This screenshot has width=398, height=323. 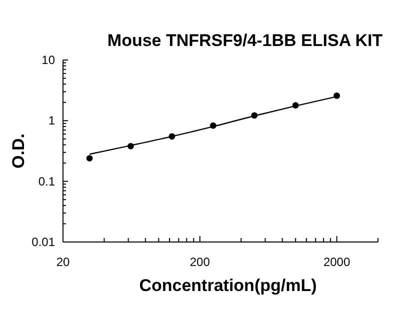 I want to click on y-axis-title: O.D., so click(x=18, y=151).